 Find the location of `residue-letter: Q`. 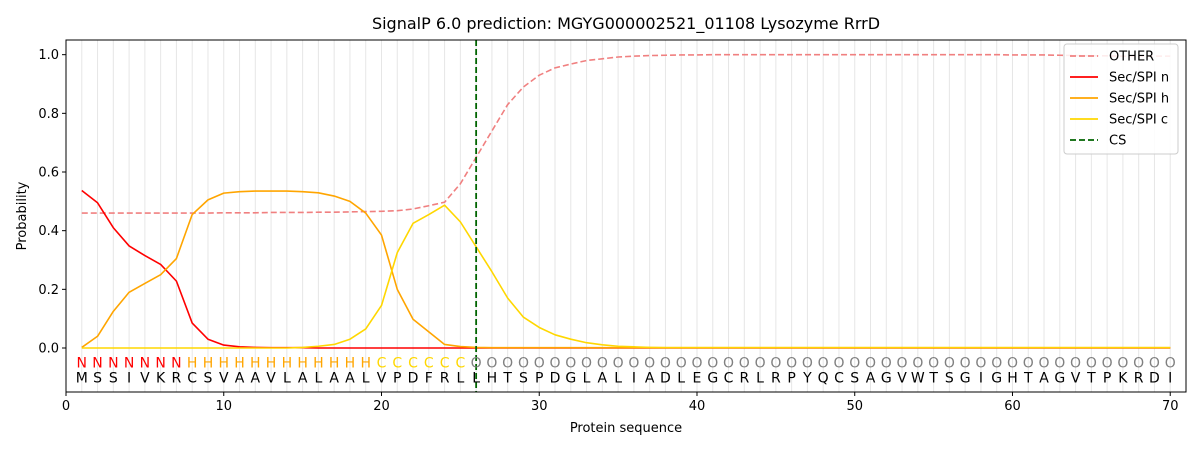

residue-letter: Q is located at coordinates (823, 378).